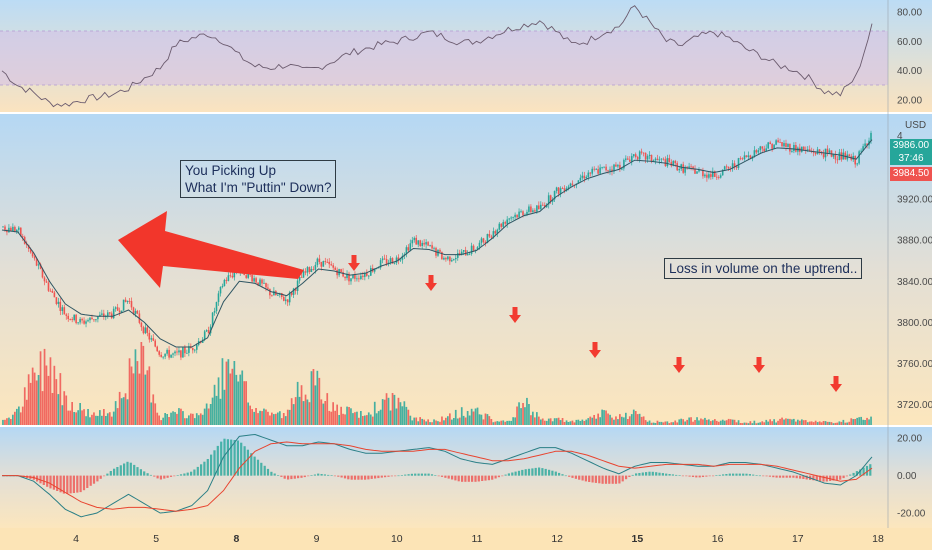 The image size is (932, 550). What do you see at coordinates (211, 249) in the screenshot?
I see `big-arrow-annotation` at bounding box center [211, 249].